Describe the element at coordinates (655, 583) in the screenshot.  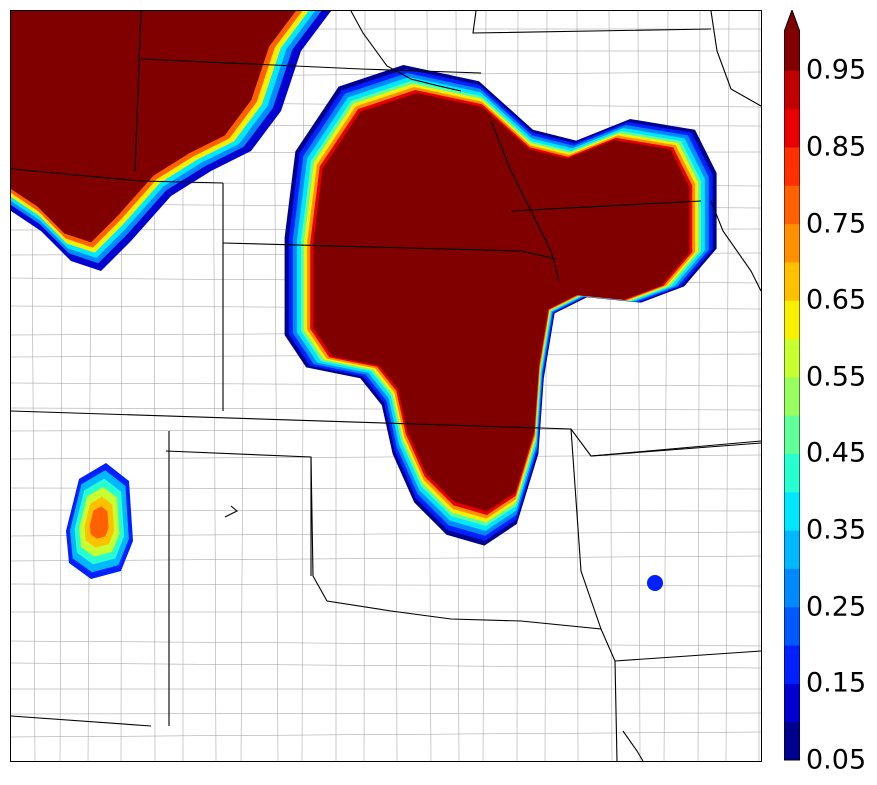
I see `contour-southeast-spot` at that location.